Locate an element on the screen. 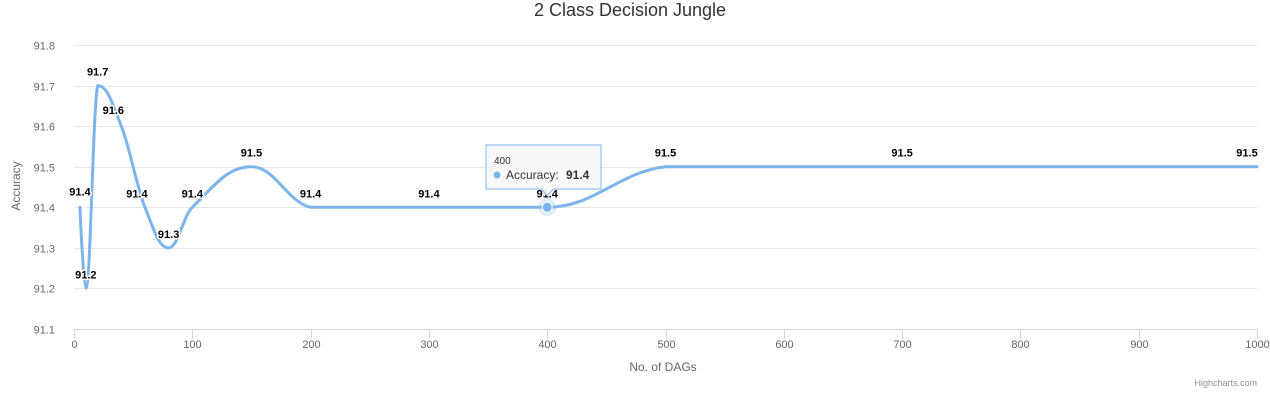  tooltip-header: 400 is located at coordinates (502, 161).